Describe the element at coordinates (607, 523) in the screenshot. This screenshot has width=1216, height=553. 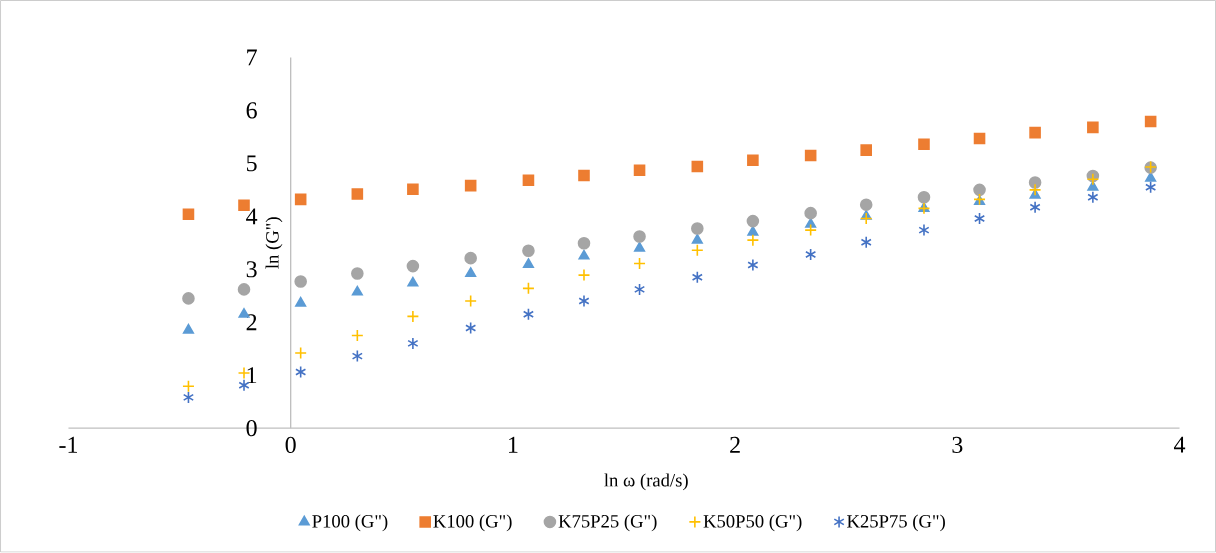
I see `legend-label: K75P25 (G")` at that location.